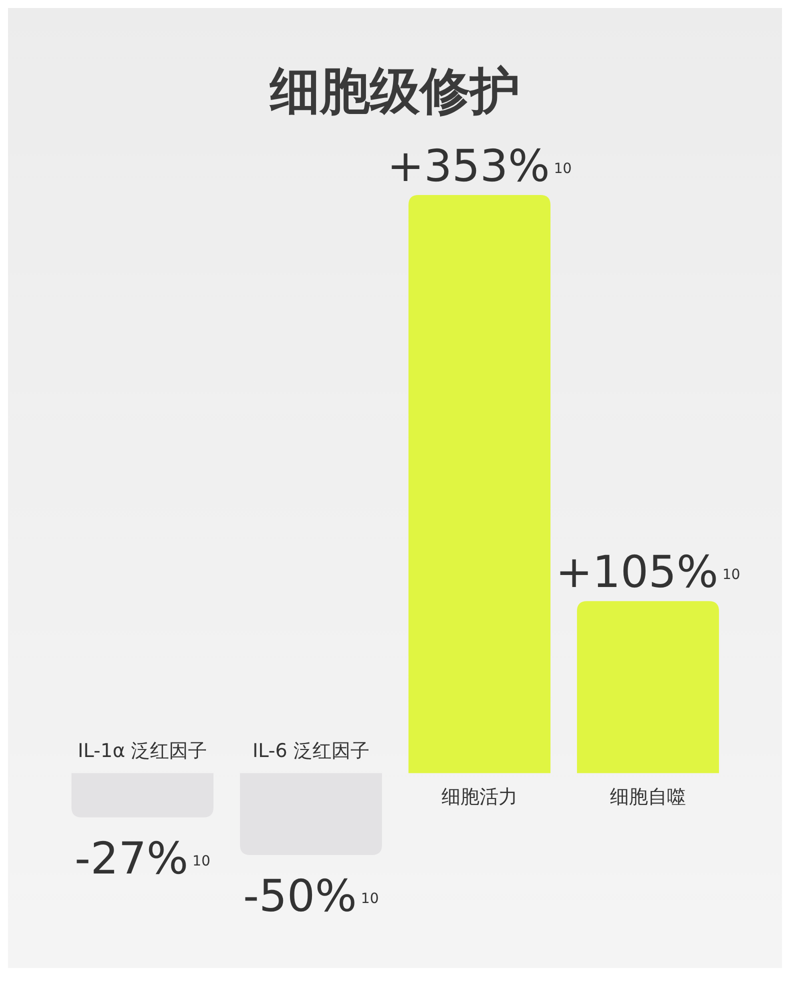 This screenshot has width=790, height=987. Describe the element at coordinates (479, 166) in the screenshot. I see `data-label: +353%$^{10}$` at that location.